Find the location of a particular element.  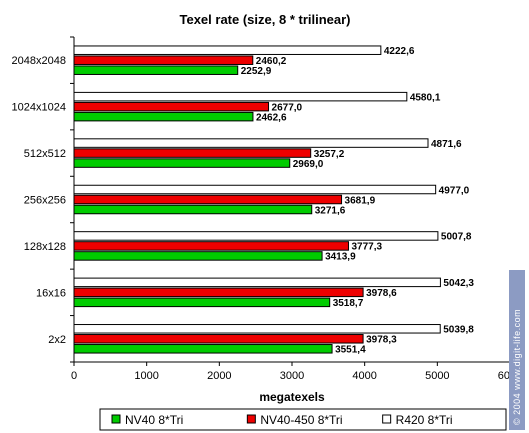

x-tick-label: 0 is located at coordinates (74, 376).